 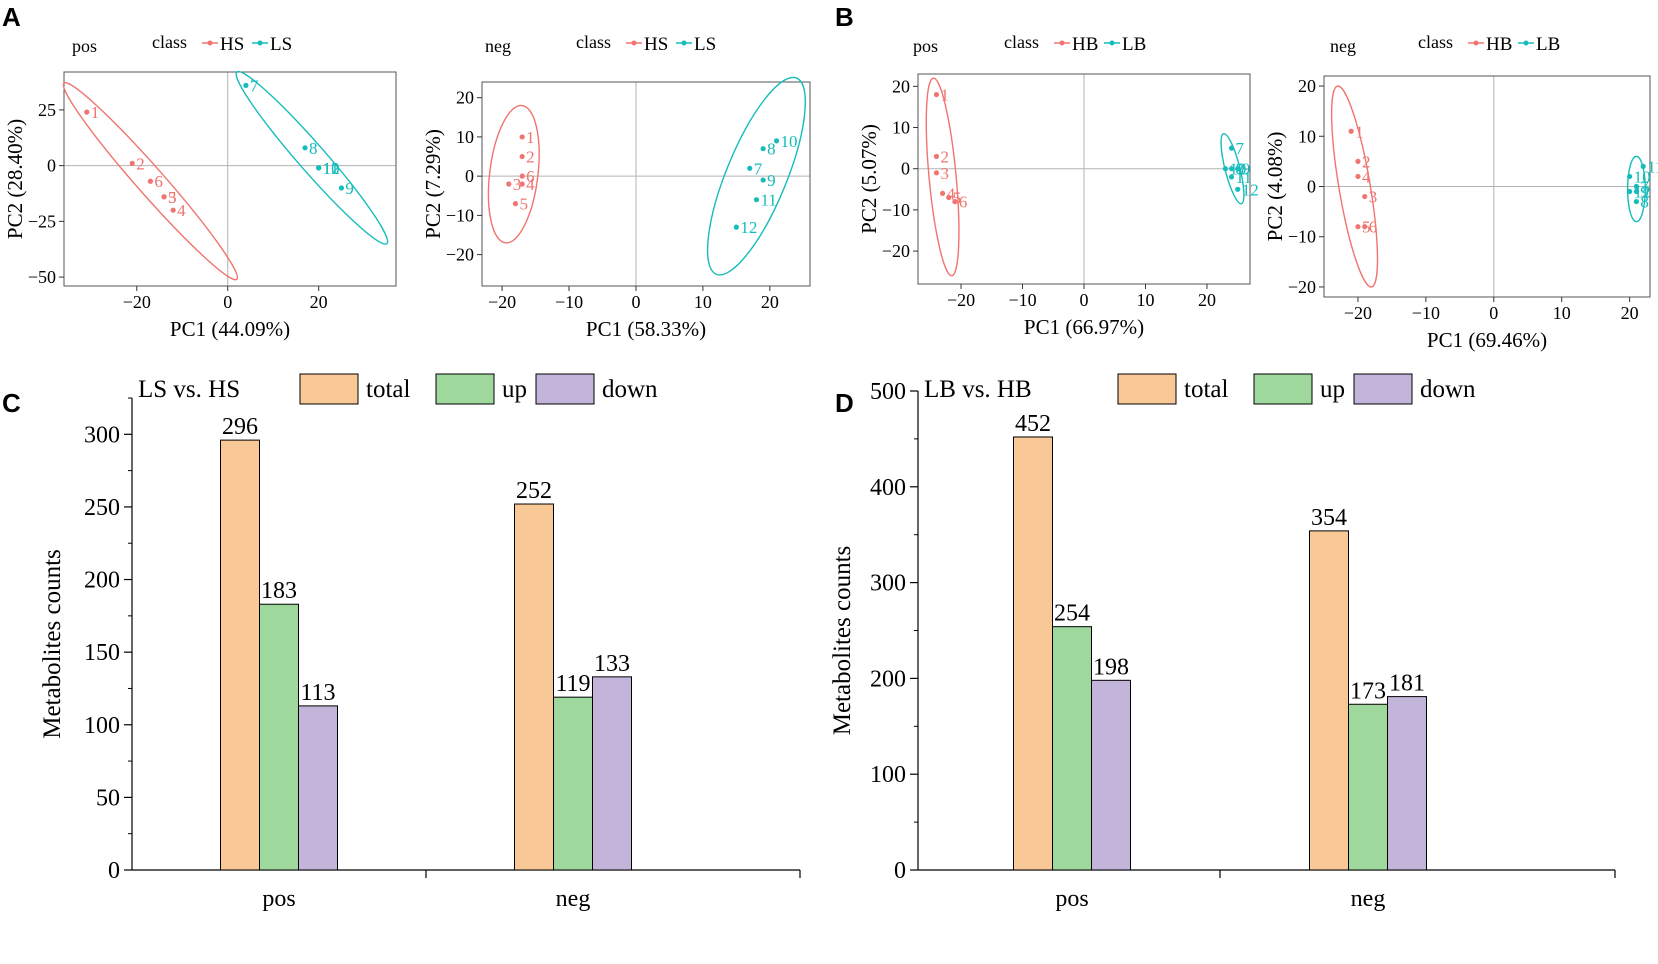 What do you see at coordinates (572, 684) in the screenshot?
I see `bar-value-label: 119` at bounding box center [572, 684].